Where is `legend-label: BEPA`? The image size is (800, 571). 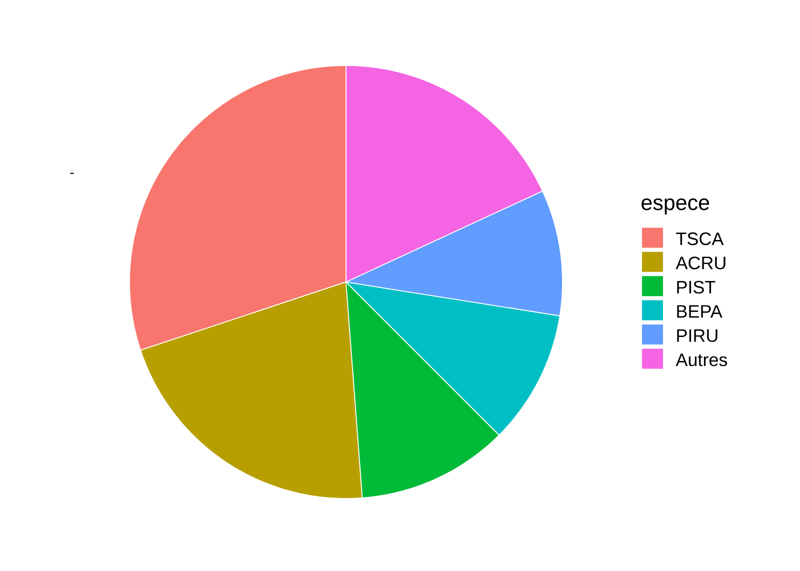 legend-label: BEPA is located at coordinates (699, 311).